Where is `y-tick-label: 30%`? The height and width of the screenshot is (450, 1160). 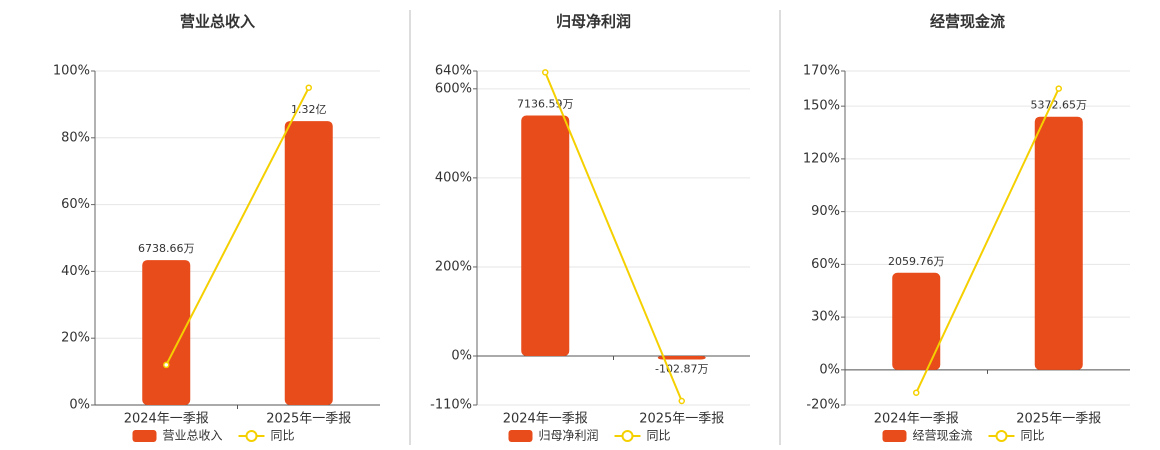 y-tick-label: 30% is located at coordinates (825, 317).